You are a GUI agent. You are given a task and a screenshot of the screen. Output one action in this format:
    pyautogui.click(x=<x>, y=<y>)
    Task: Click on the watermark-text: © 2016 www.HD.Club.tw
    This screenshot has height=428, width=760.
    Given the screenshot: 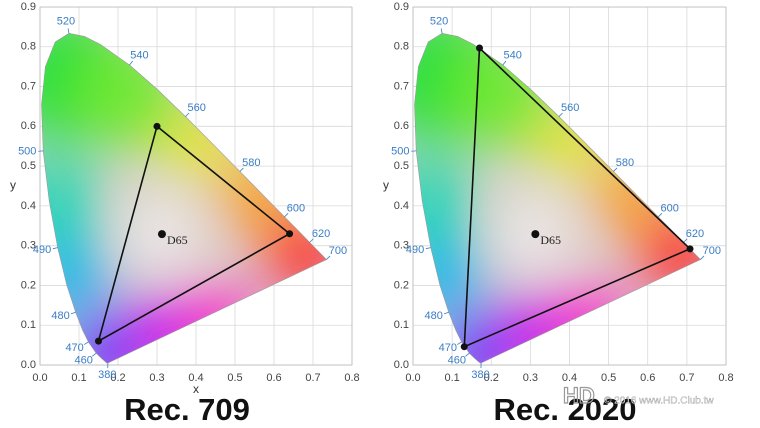 What is the action you would take?
    pyautogui.click(x=659, y=401)
    